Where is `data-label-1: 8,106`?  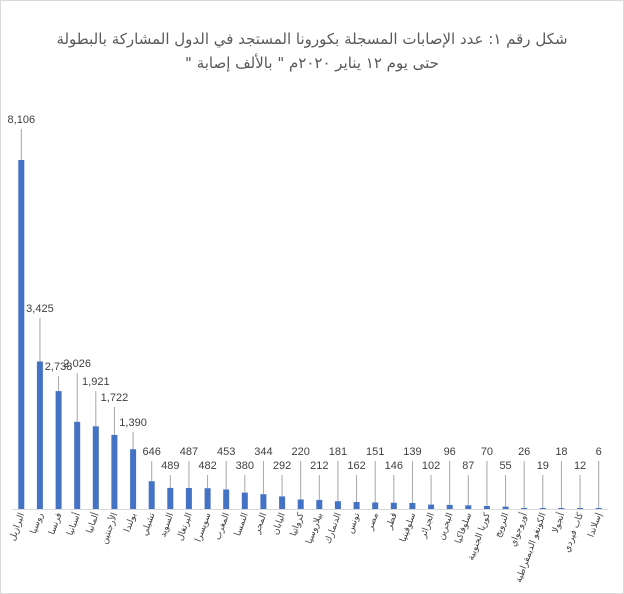
data-label-1: 8,106 is located at coordinates (22, 120).